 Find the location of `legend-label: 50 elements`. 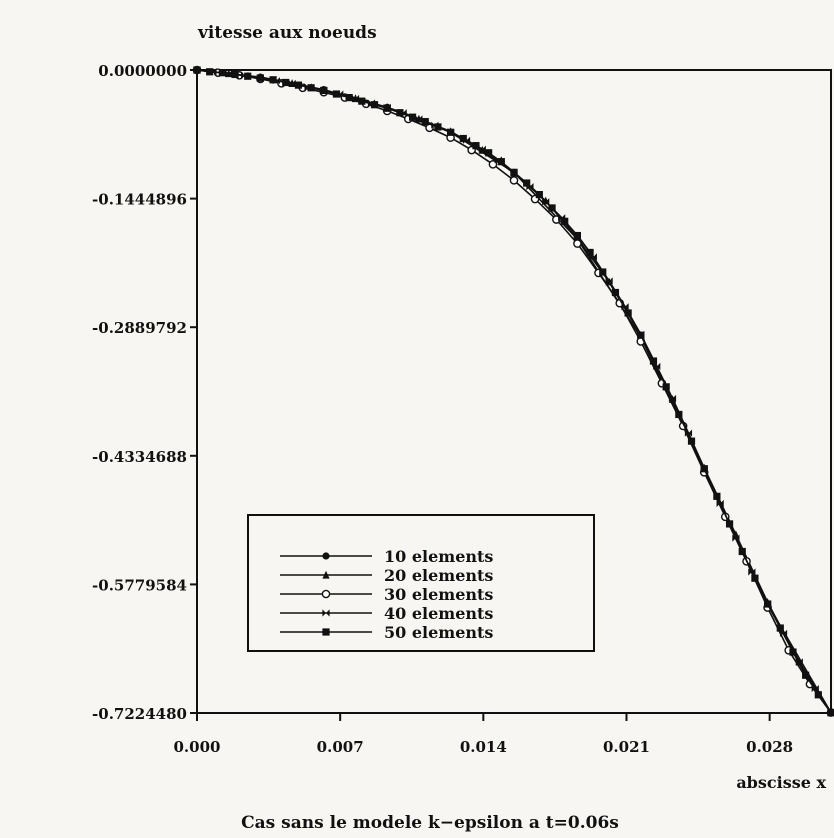

legend-label: 50 elements is located at coordinates (438, 632).